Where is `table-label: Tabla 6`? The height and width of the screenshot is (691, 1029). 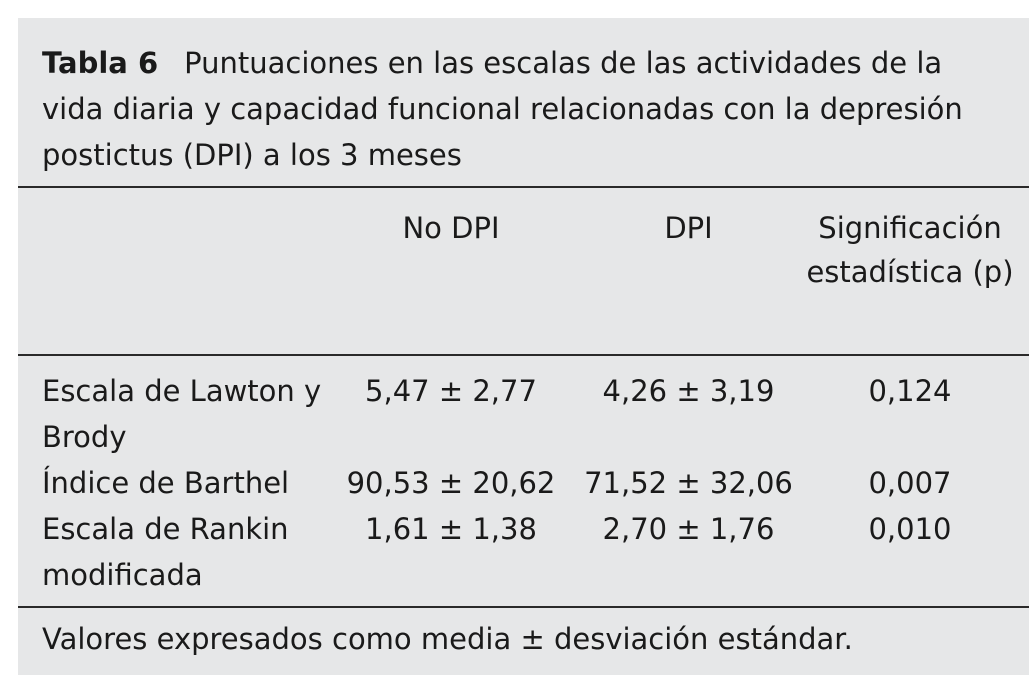 table-label: Tabla 6 is located at coordinates (100, 63).